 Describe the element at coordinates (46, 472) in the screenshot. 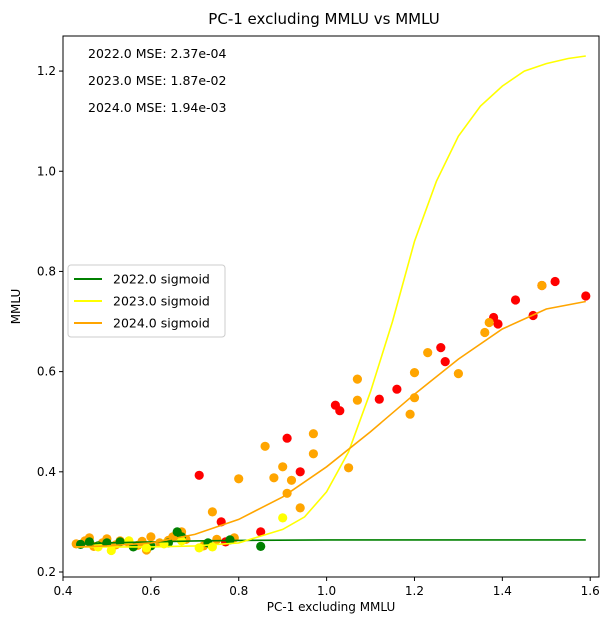

I see `y-tick-label: 0.4` at that location.